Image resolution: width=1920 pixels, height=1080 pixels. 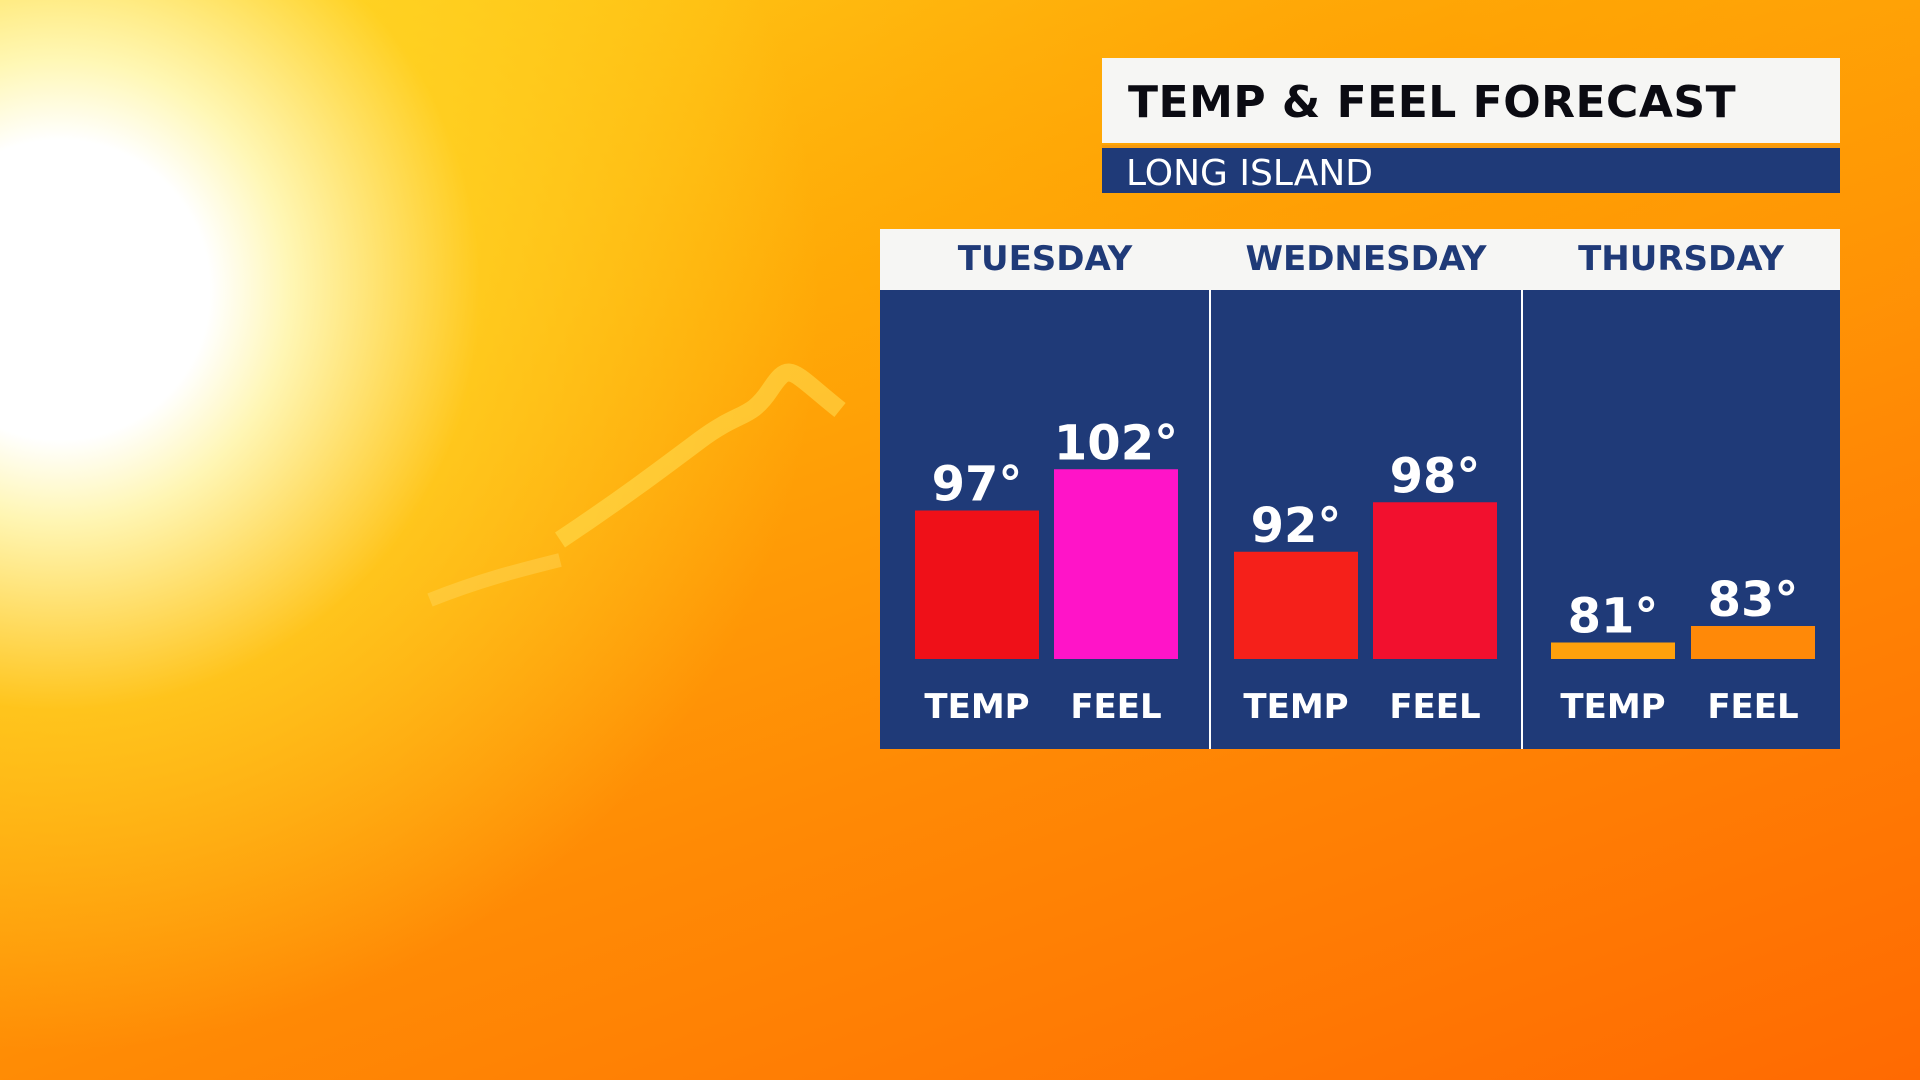 What do you see at coordinates (1471, 169) in the screenshot?
I see `location-bar: LONG ISLAND` at bounding box center [1471, 169].